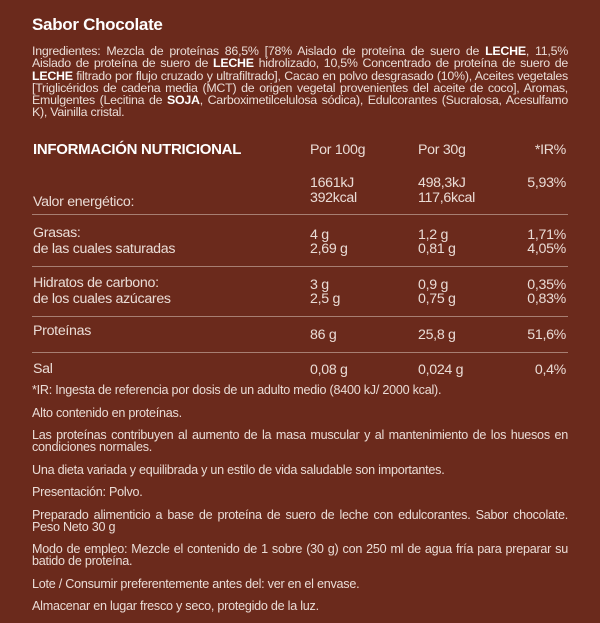 This screenshot has width=600, height=623. Describe the element at coordinates (104, 249) in the screenshot. I see `row-sublabel: de las cuales saturadas` at that location.